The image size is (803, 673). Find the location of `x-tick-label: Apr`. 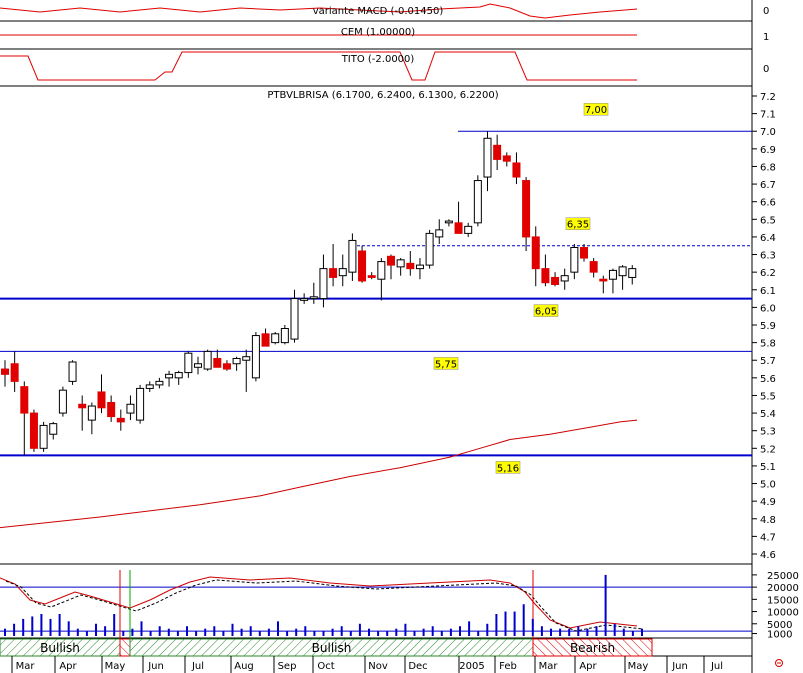

x-tick-label: Apr is located at coordinates (68, 666).